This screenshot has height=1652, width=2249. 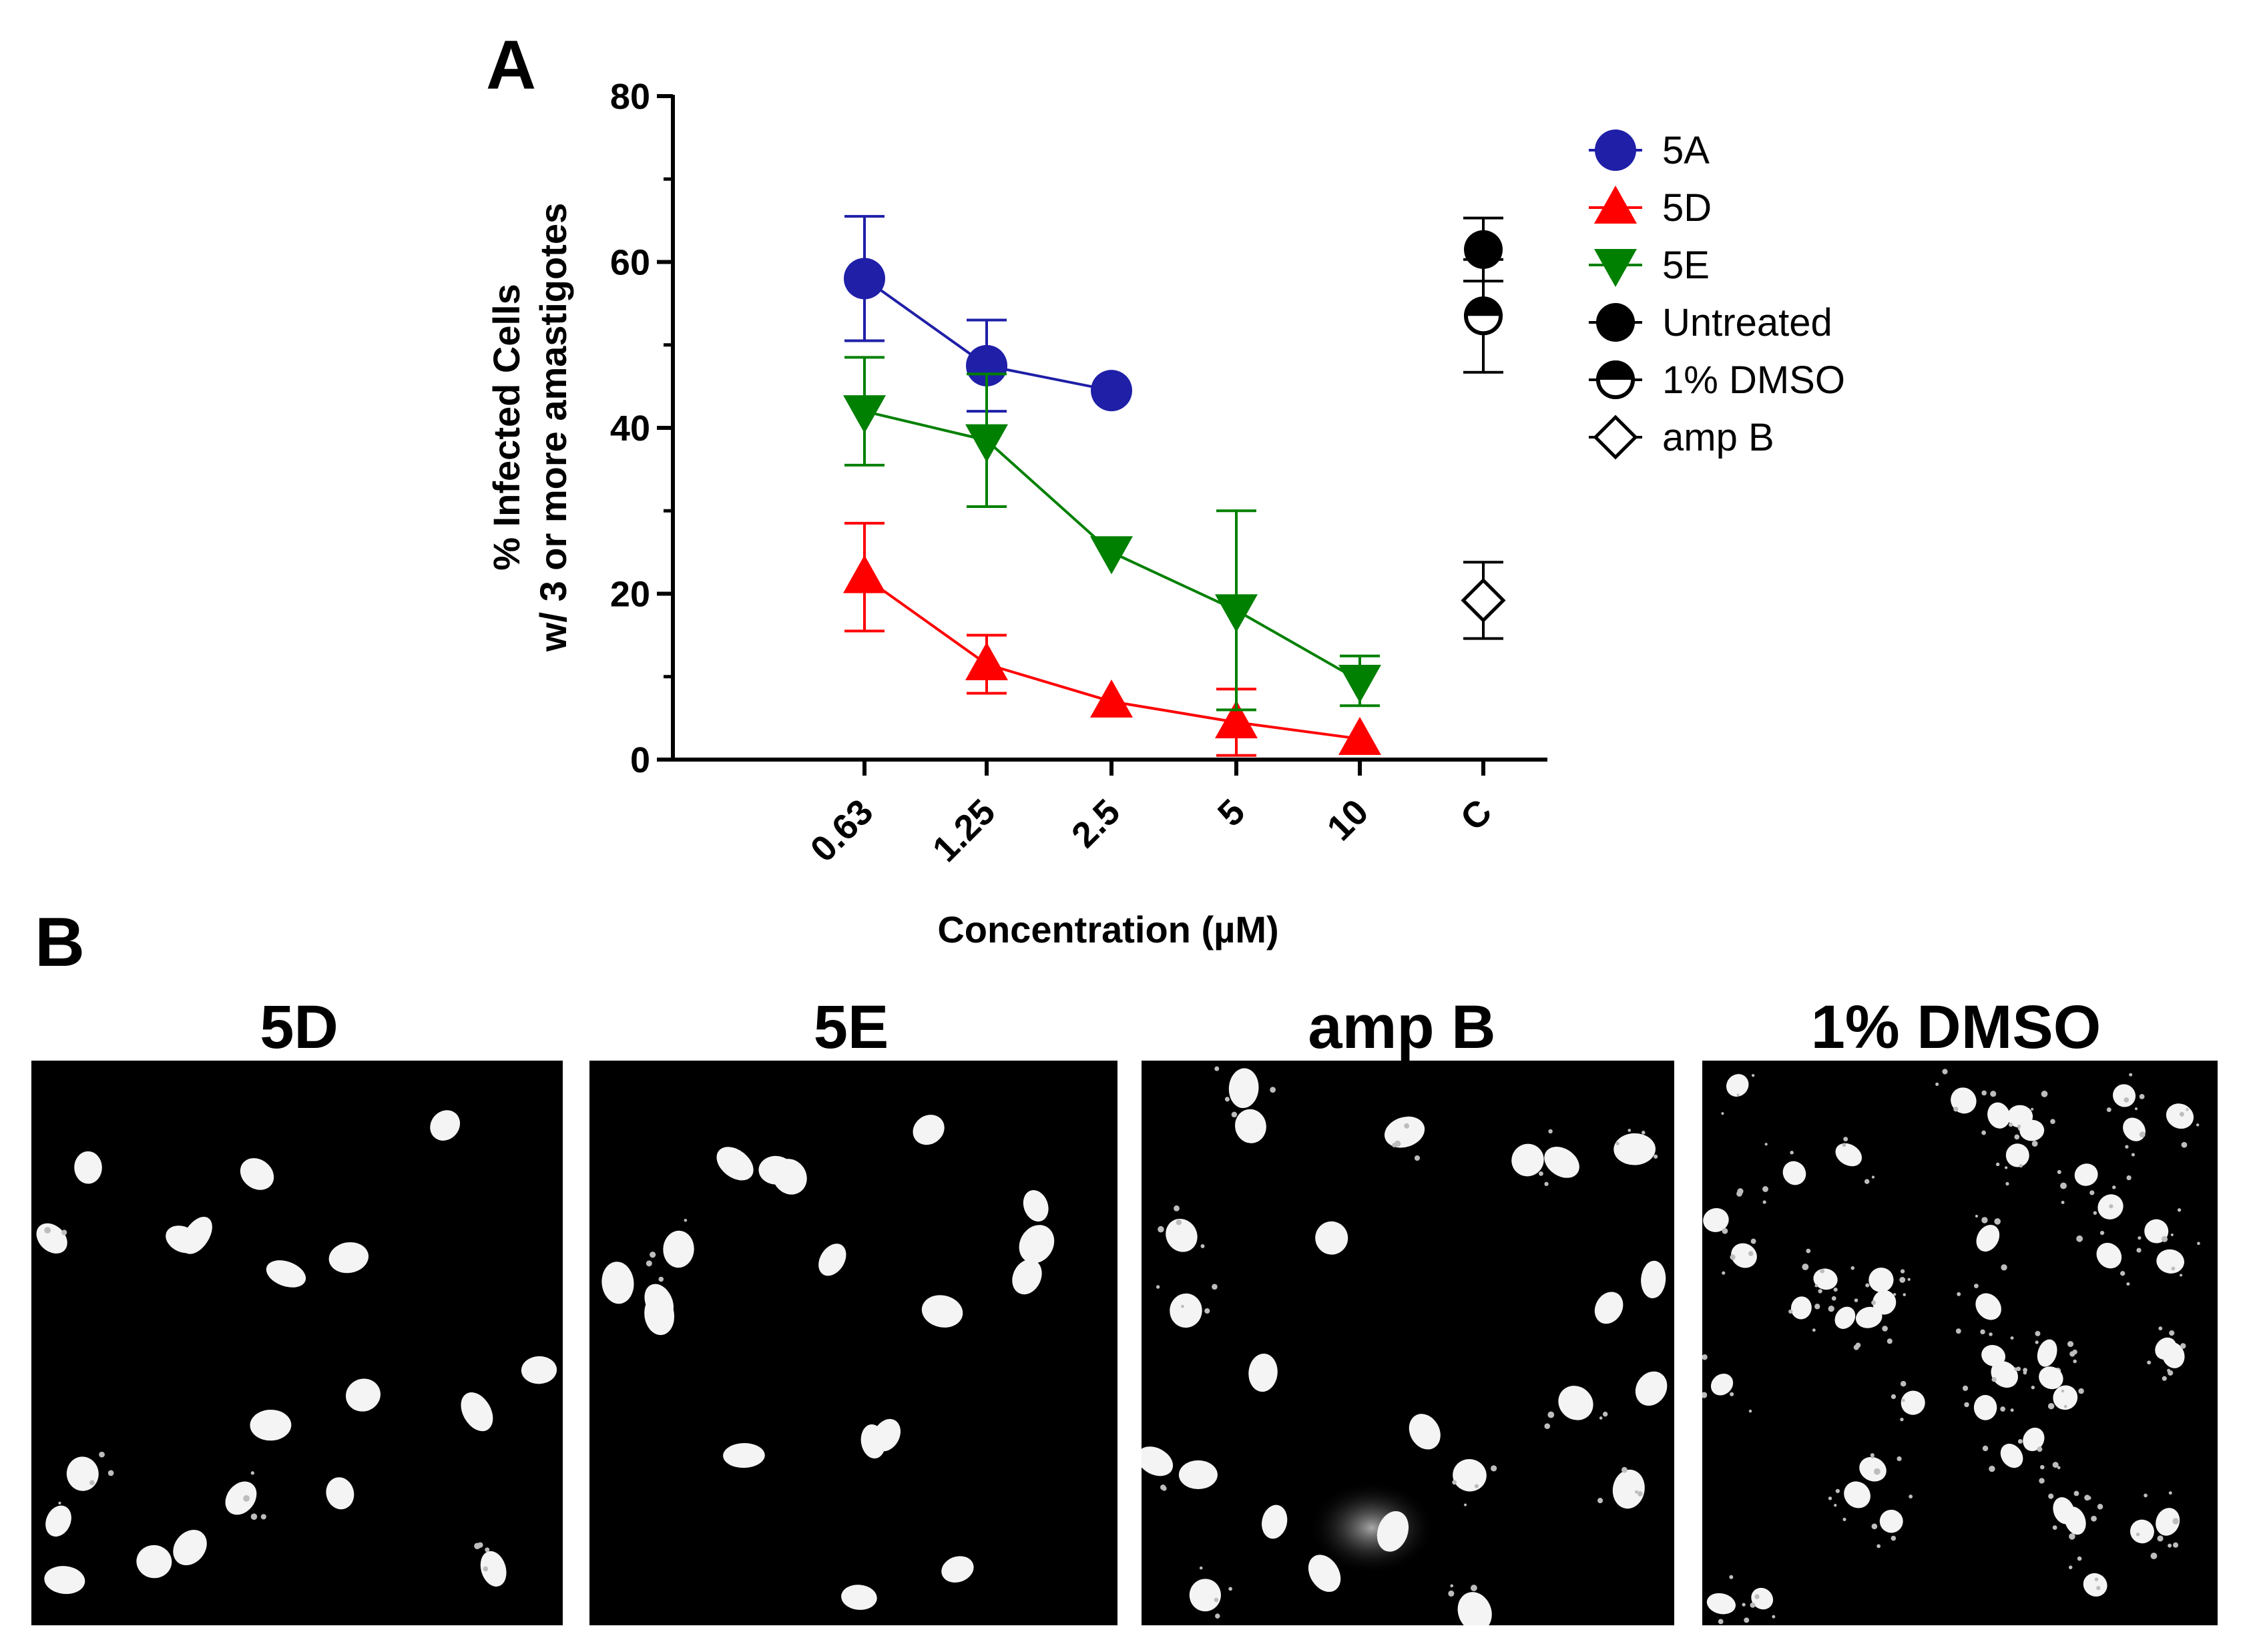 I want to click on micrograph-title-5e: 5E, so click(x=851, y=1027).